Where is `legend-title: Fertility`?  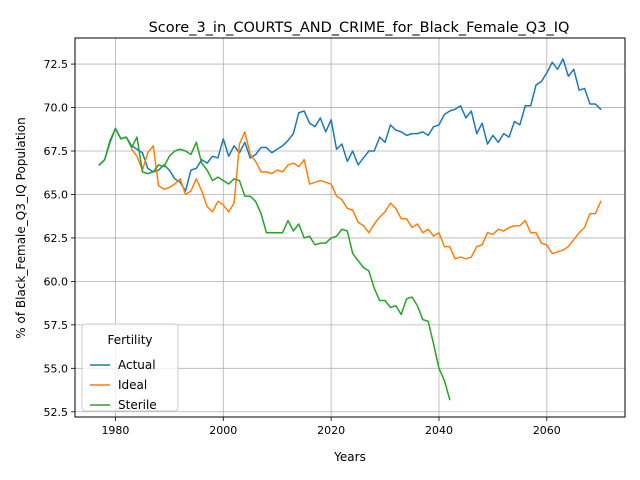
legend-title: Fertility is located at coordinates (129, 340).